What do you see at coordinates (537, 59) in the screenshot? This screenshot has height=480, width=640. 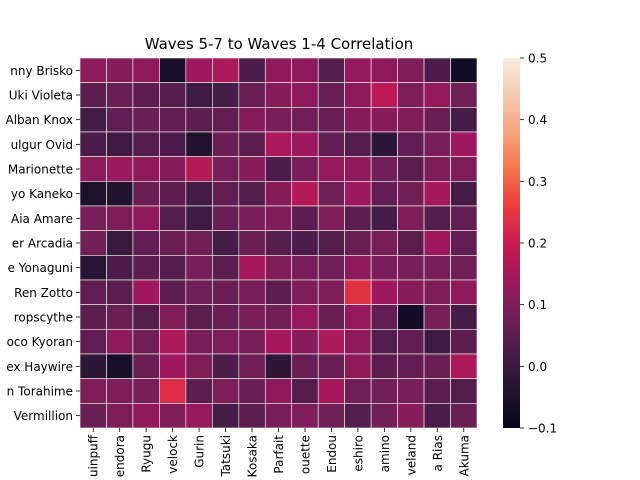 I see `colorbar-tick-label: 0.5` at bounding box center [537, 59].